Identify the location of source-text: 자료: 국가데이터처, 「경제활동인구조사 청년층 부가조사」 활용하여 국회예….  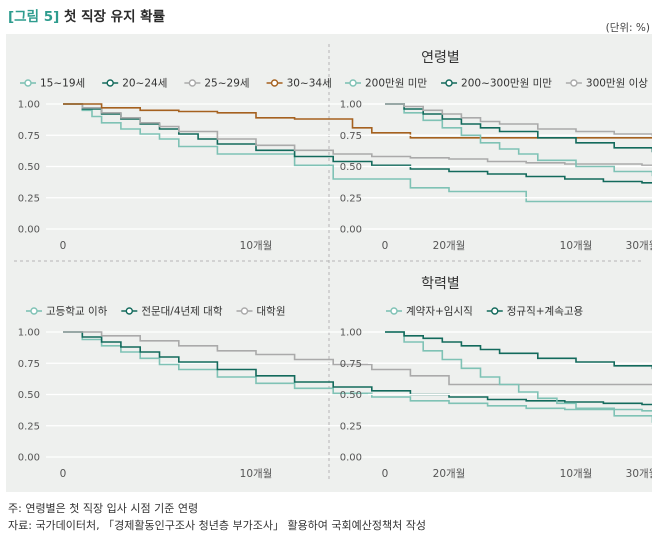
(217, 525).